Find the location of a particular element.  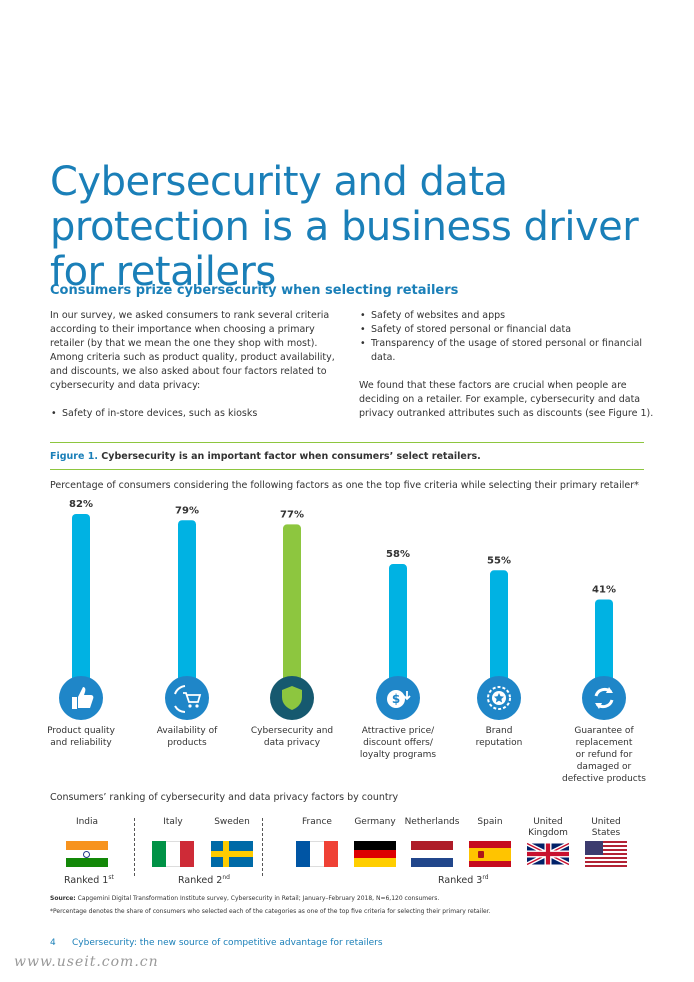

germany-flag is located at coordinates (375, 854).